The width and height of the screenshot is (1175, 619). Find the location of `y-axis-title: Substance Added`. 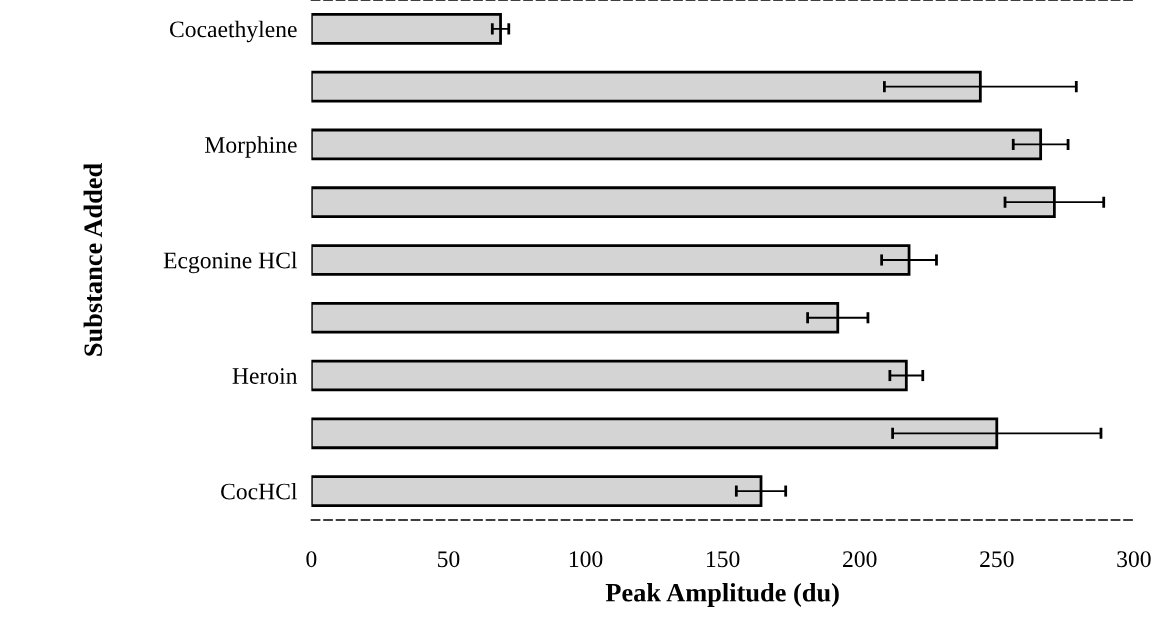

y-axis-title: Substance Added is located at coordinates (93, 259).